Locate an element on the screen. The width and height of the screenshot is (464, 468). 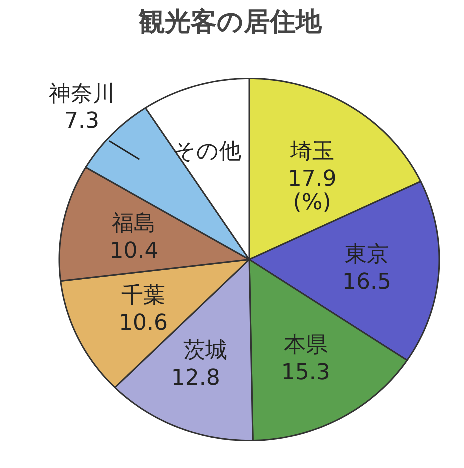
slice-label: 東京 is located at coordinates (366, 255).